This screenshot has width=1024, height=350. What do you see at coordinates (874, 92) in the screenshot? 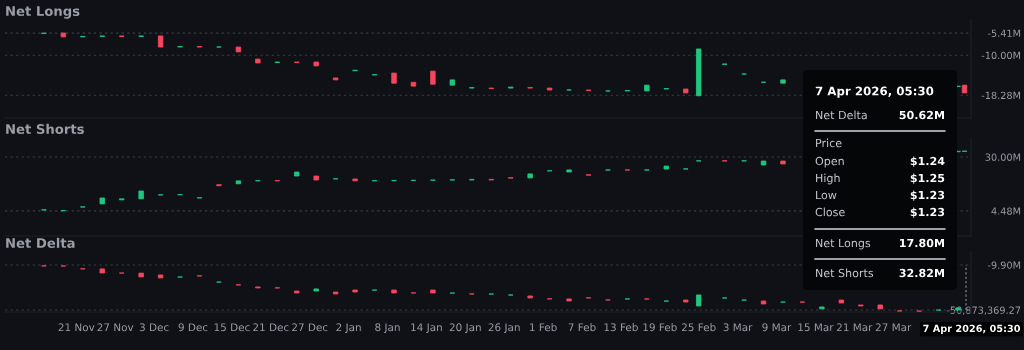
I see `annotation: 7 Apr 2026, 05:30` at bounding box center [874, 92].